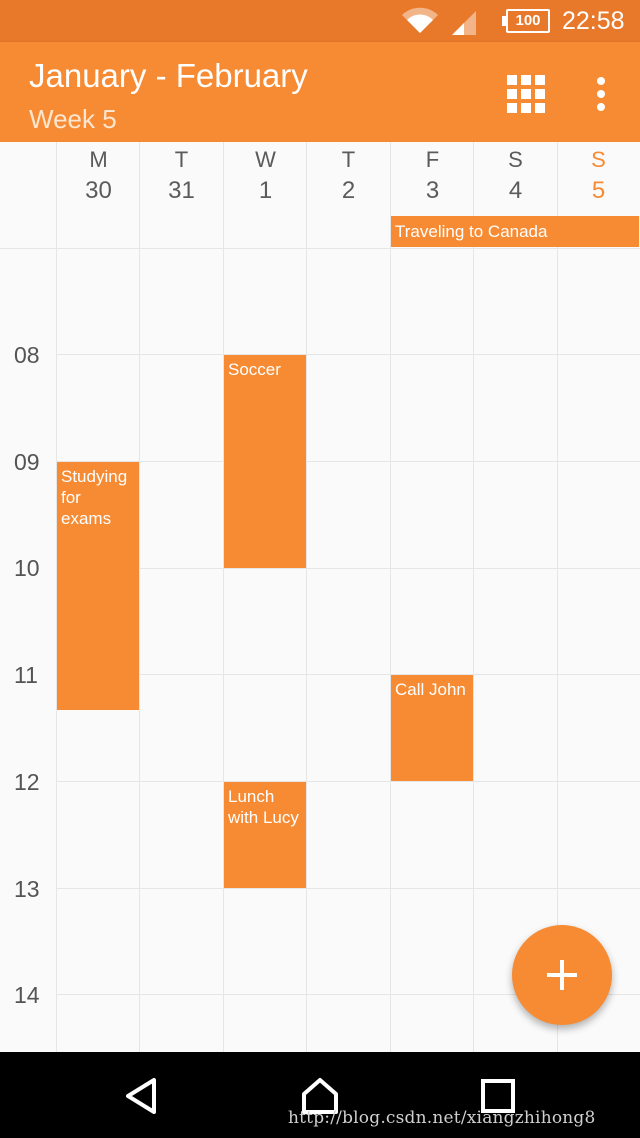  I want to click on day-header-mon: M 30, so click(98, 176).